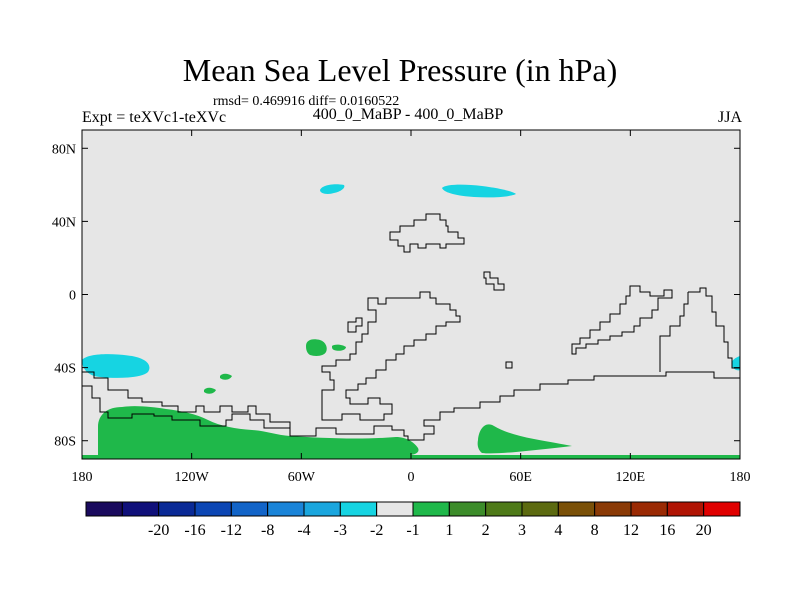 Image resolution: width=800 pixels, height=600 pixels. I want to click on continent-tail-outline, so click(674, 332).